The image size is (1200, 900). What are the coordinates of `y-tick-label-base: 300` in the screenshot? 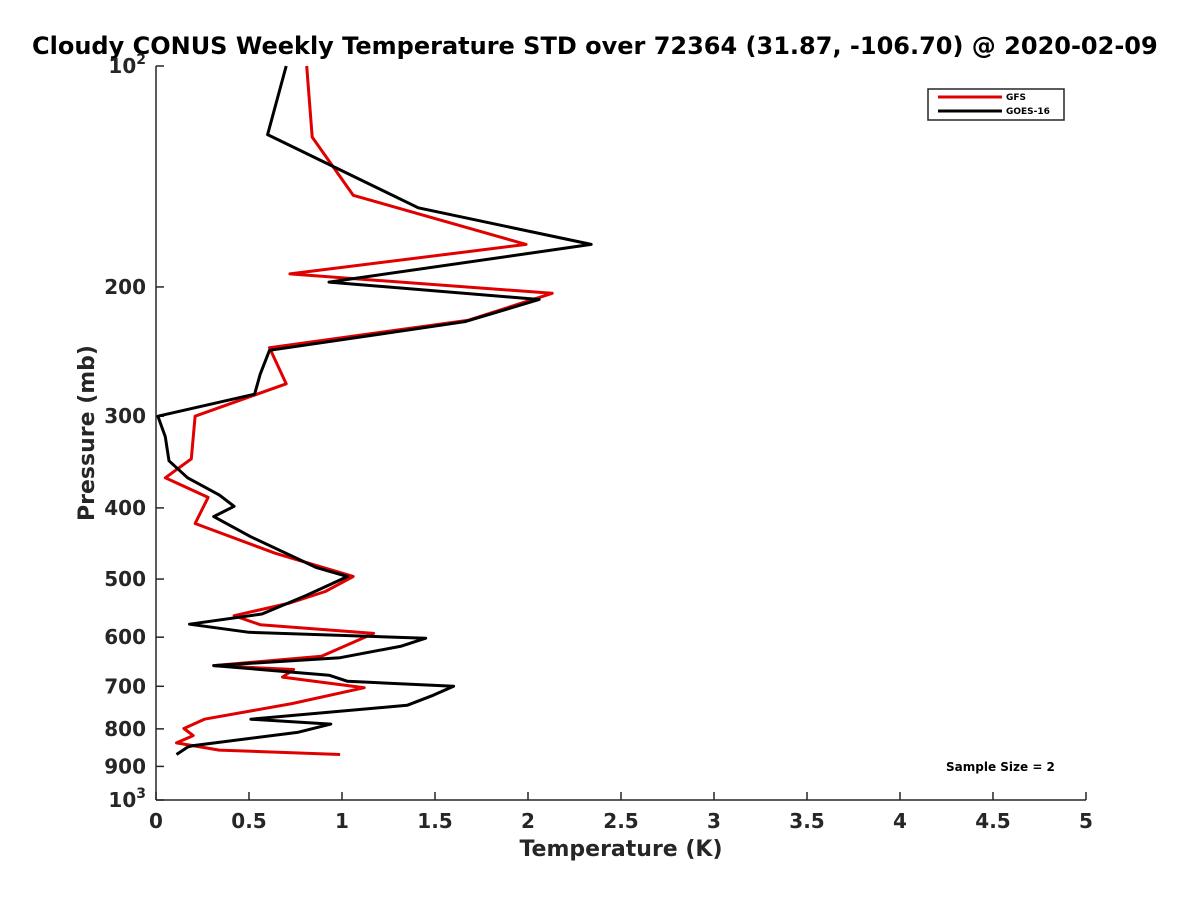 It's located at (125, 416).